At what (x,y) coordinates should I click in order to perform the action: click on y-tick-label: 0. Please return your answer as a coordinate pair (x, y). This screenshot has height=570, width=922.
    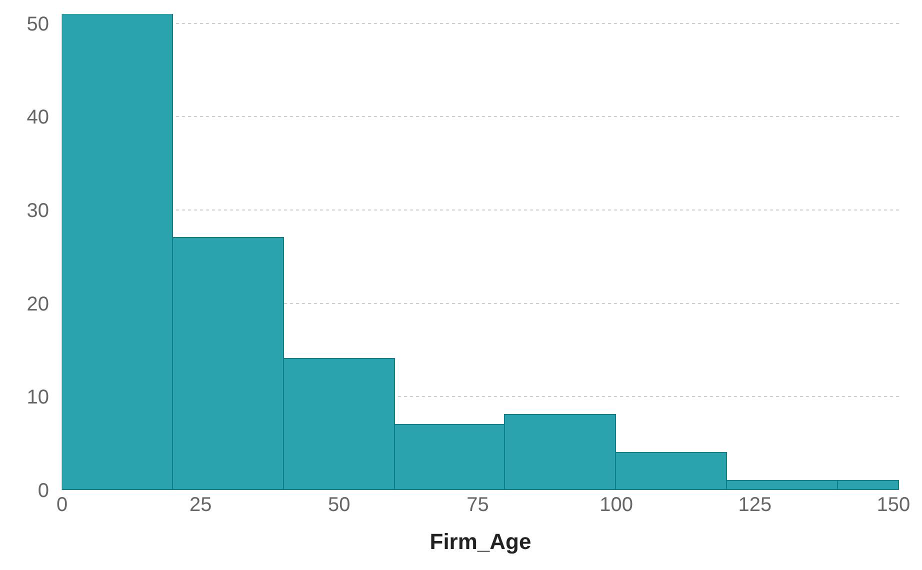
    Looking at the image, I should click on (43, 491).